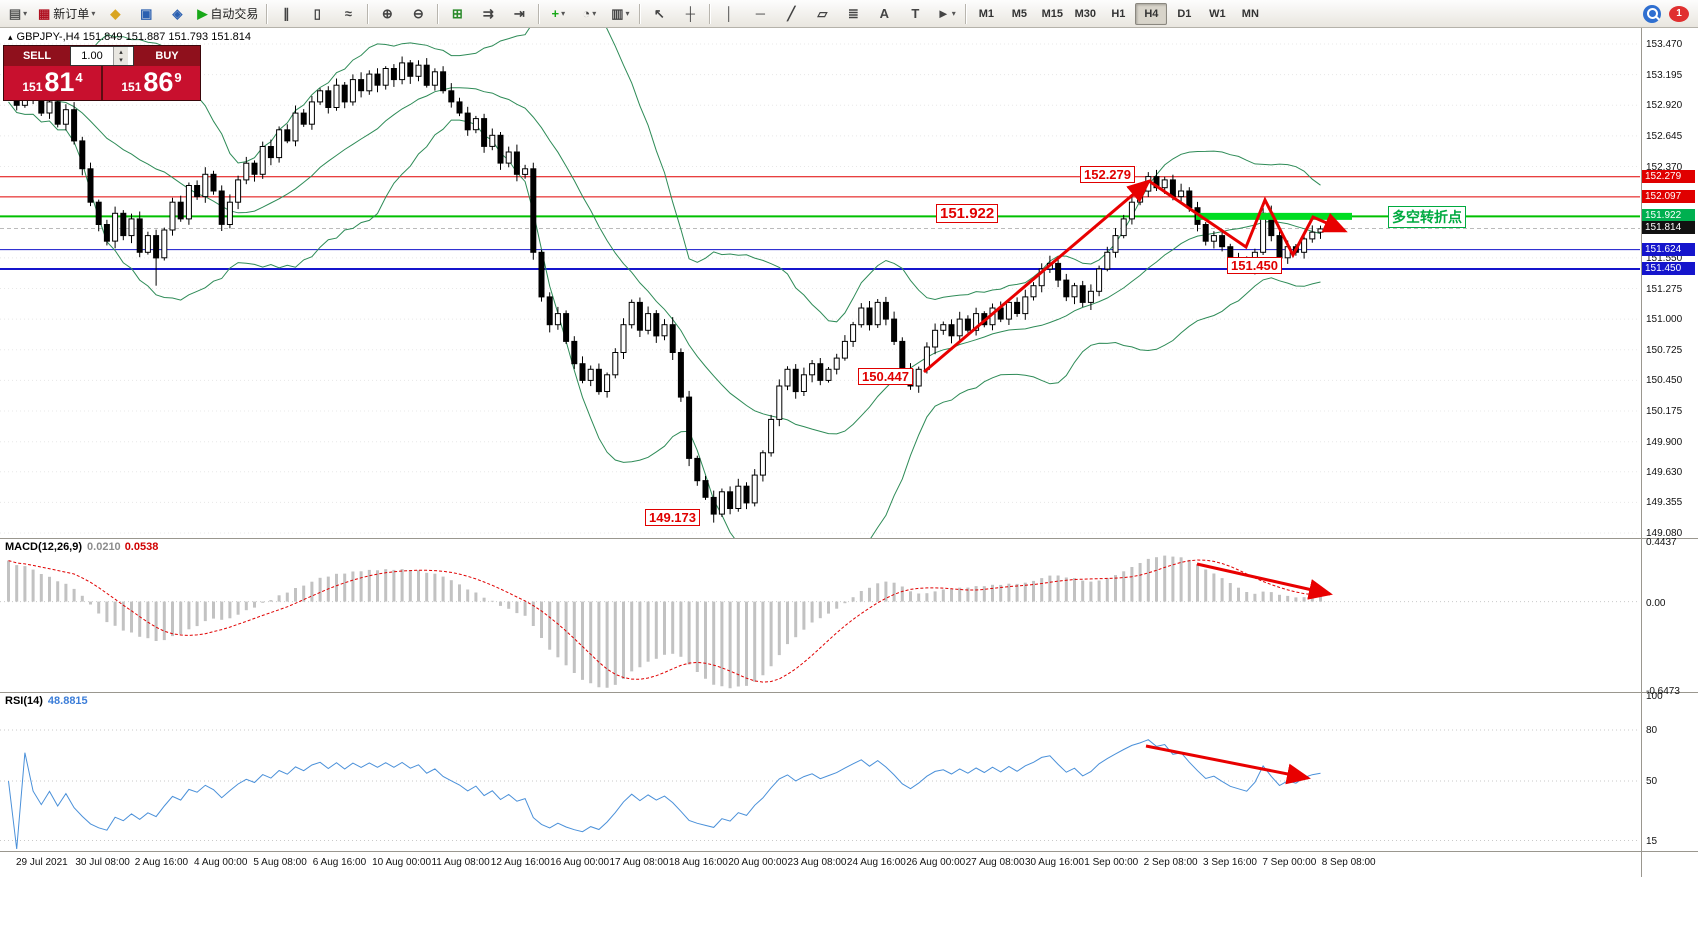  I want to click on buy-button: BUY, so click(167, 56).